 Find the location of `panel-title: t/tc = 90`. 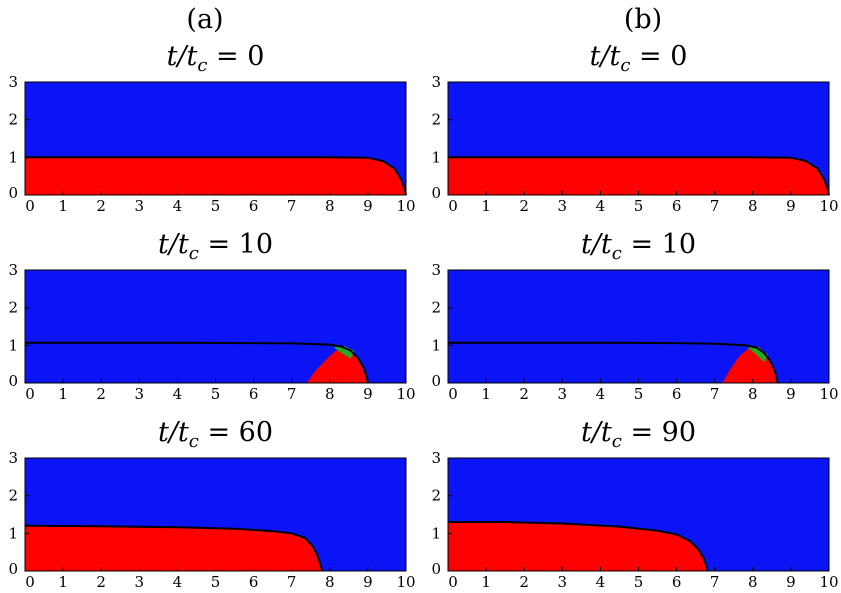

panel-title: t/tc = 90 is located at coordinates (638, 434).